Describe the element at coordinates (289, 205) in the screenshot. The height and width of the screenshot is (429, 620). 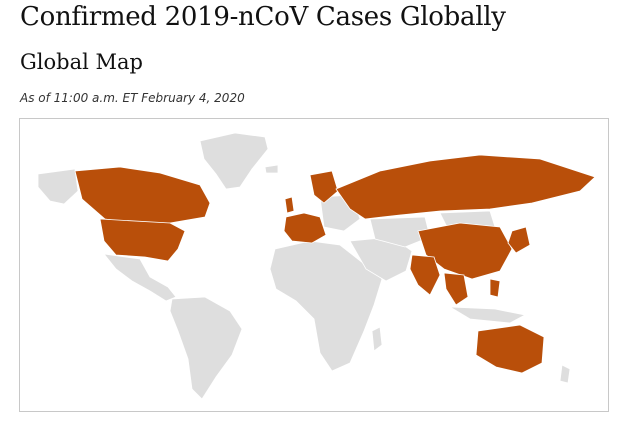
I see `region-uk` at that location.